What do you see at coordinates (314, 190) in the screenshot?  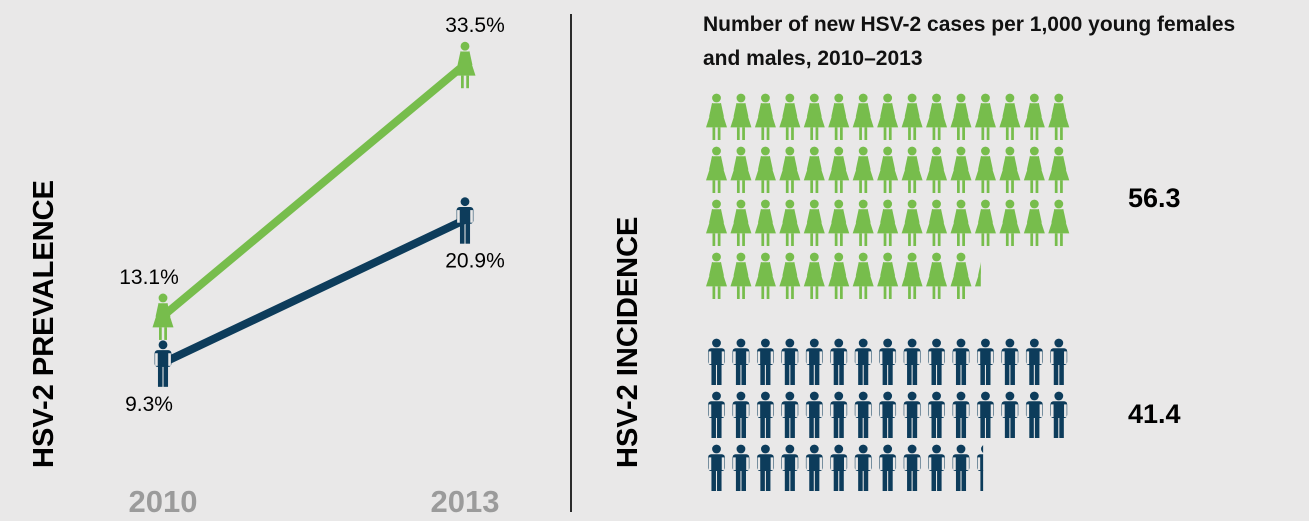 I see `female-series-line` at bounding box center [314, 190].